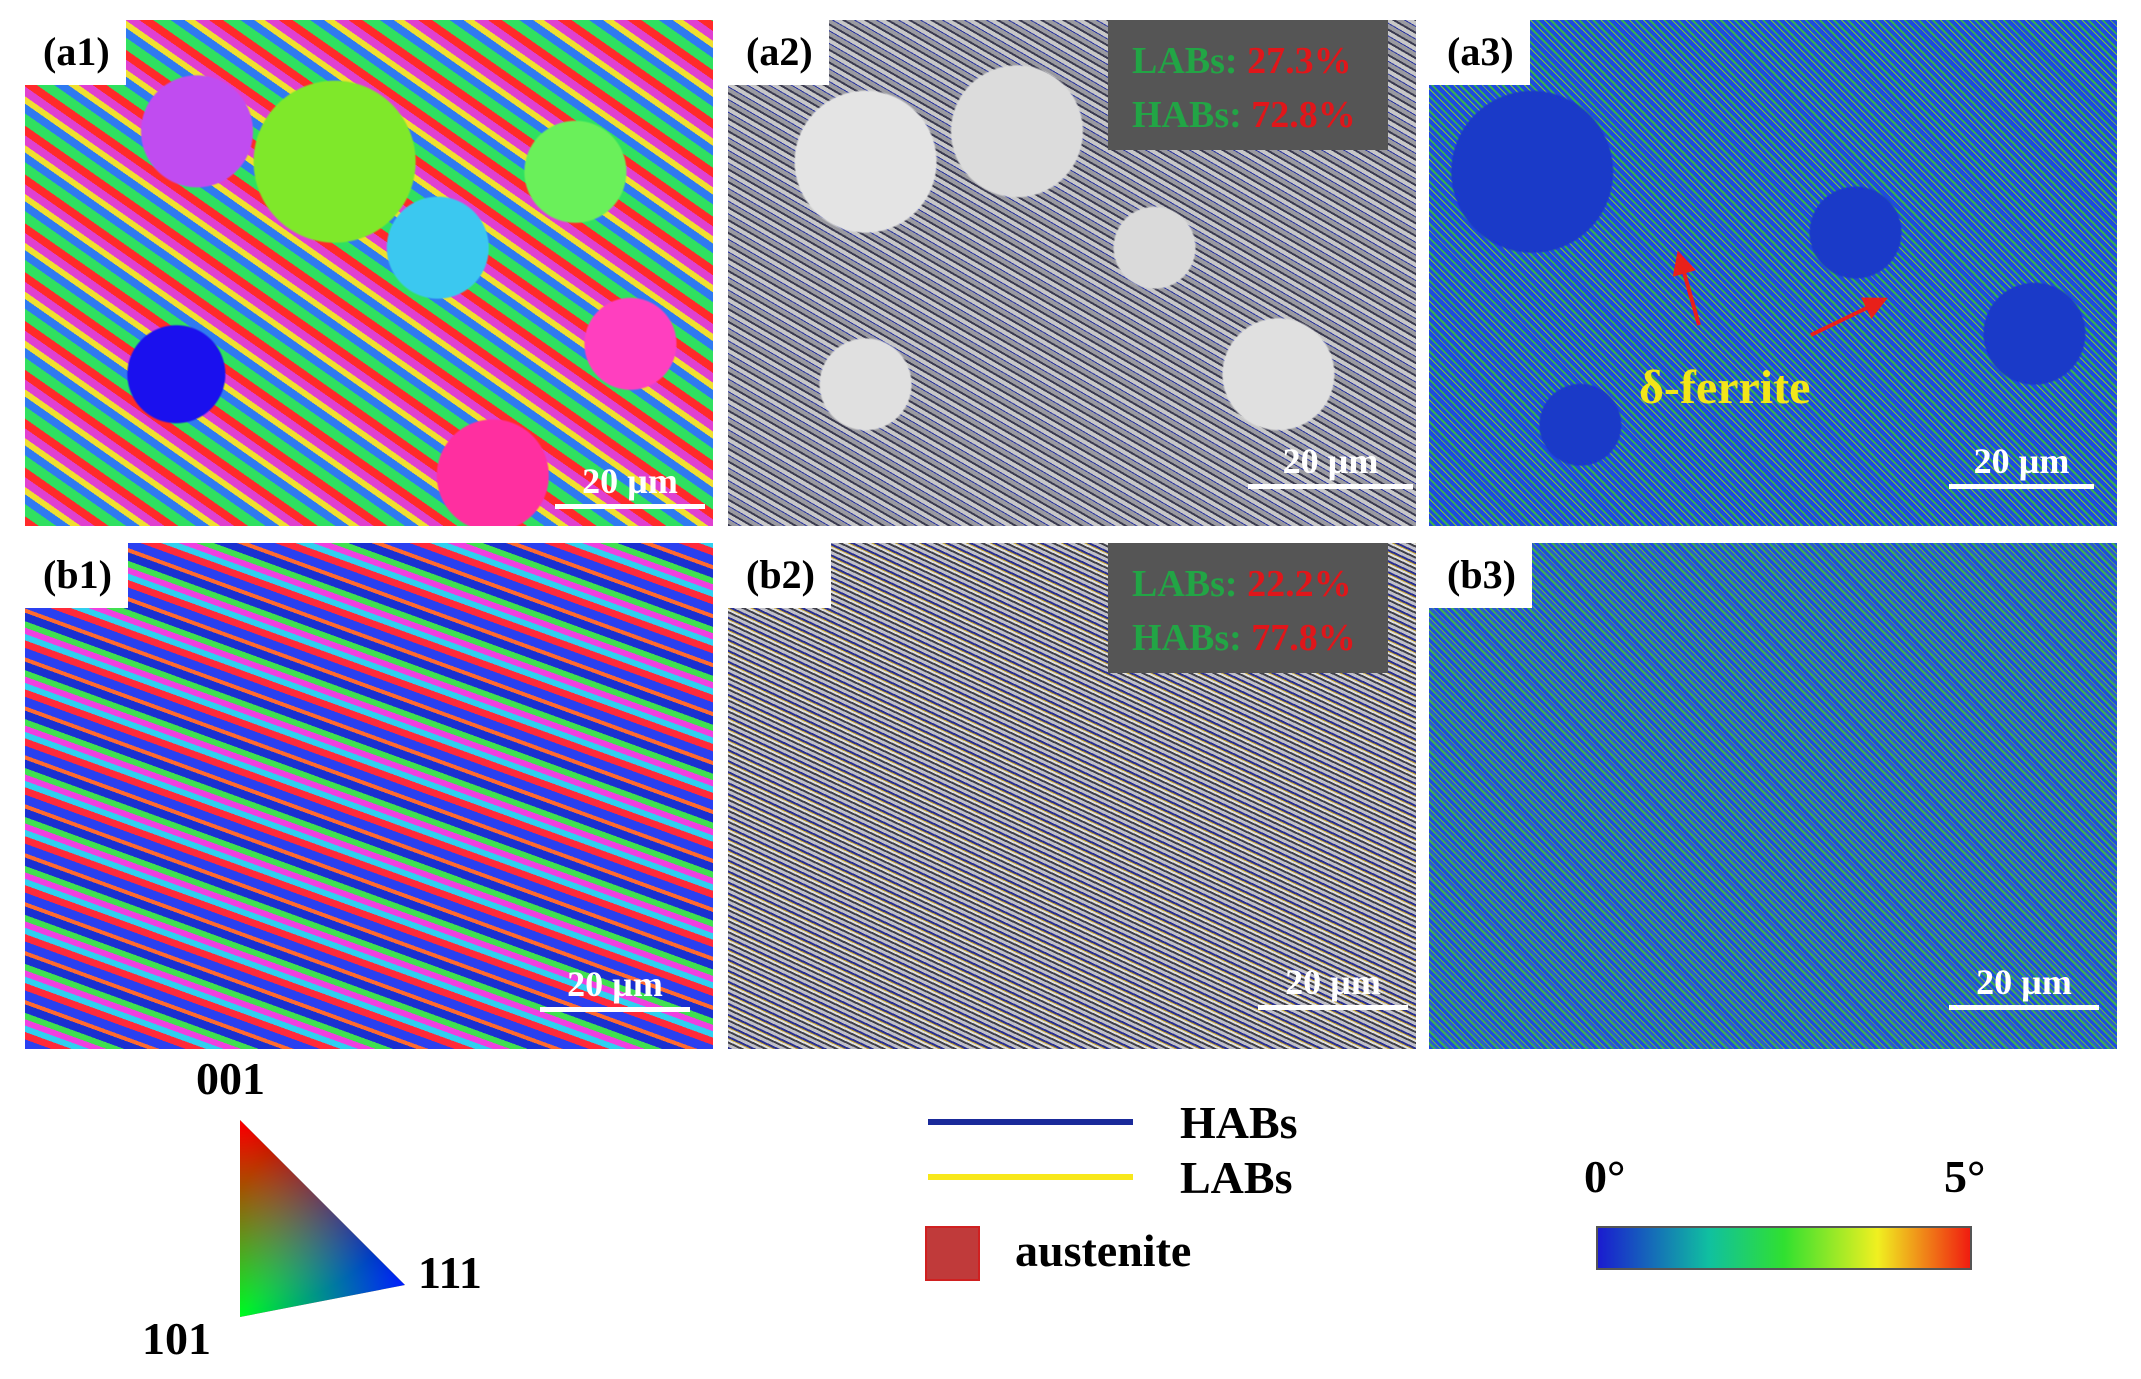  Describe the element at coordinates (75, 52) in the screenshot. I see `panel-label: (a1)` at that location.